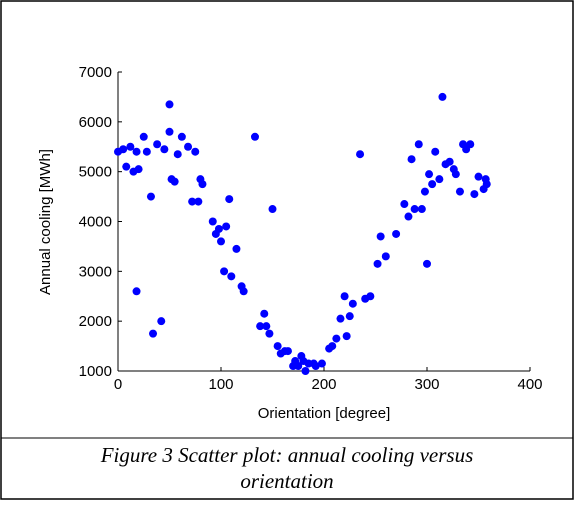 This screenshot has height=505, width=574. What do you see at coordinates (529, 384) in the screenshot?
I see `x-tick-label: 400` at bounding box center [529, 384].